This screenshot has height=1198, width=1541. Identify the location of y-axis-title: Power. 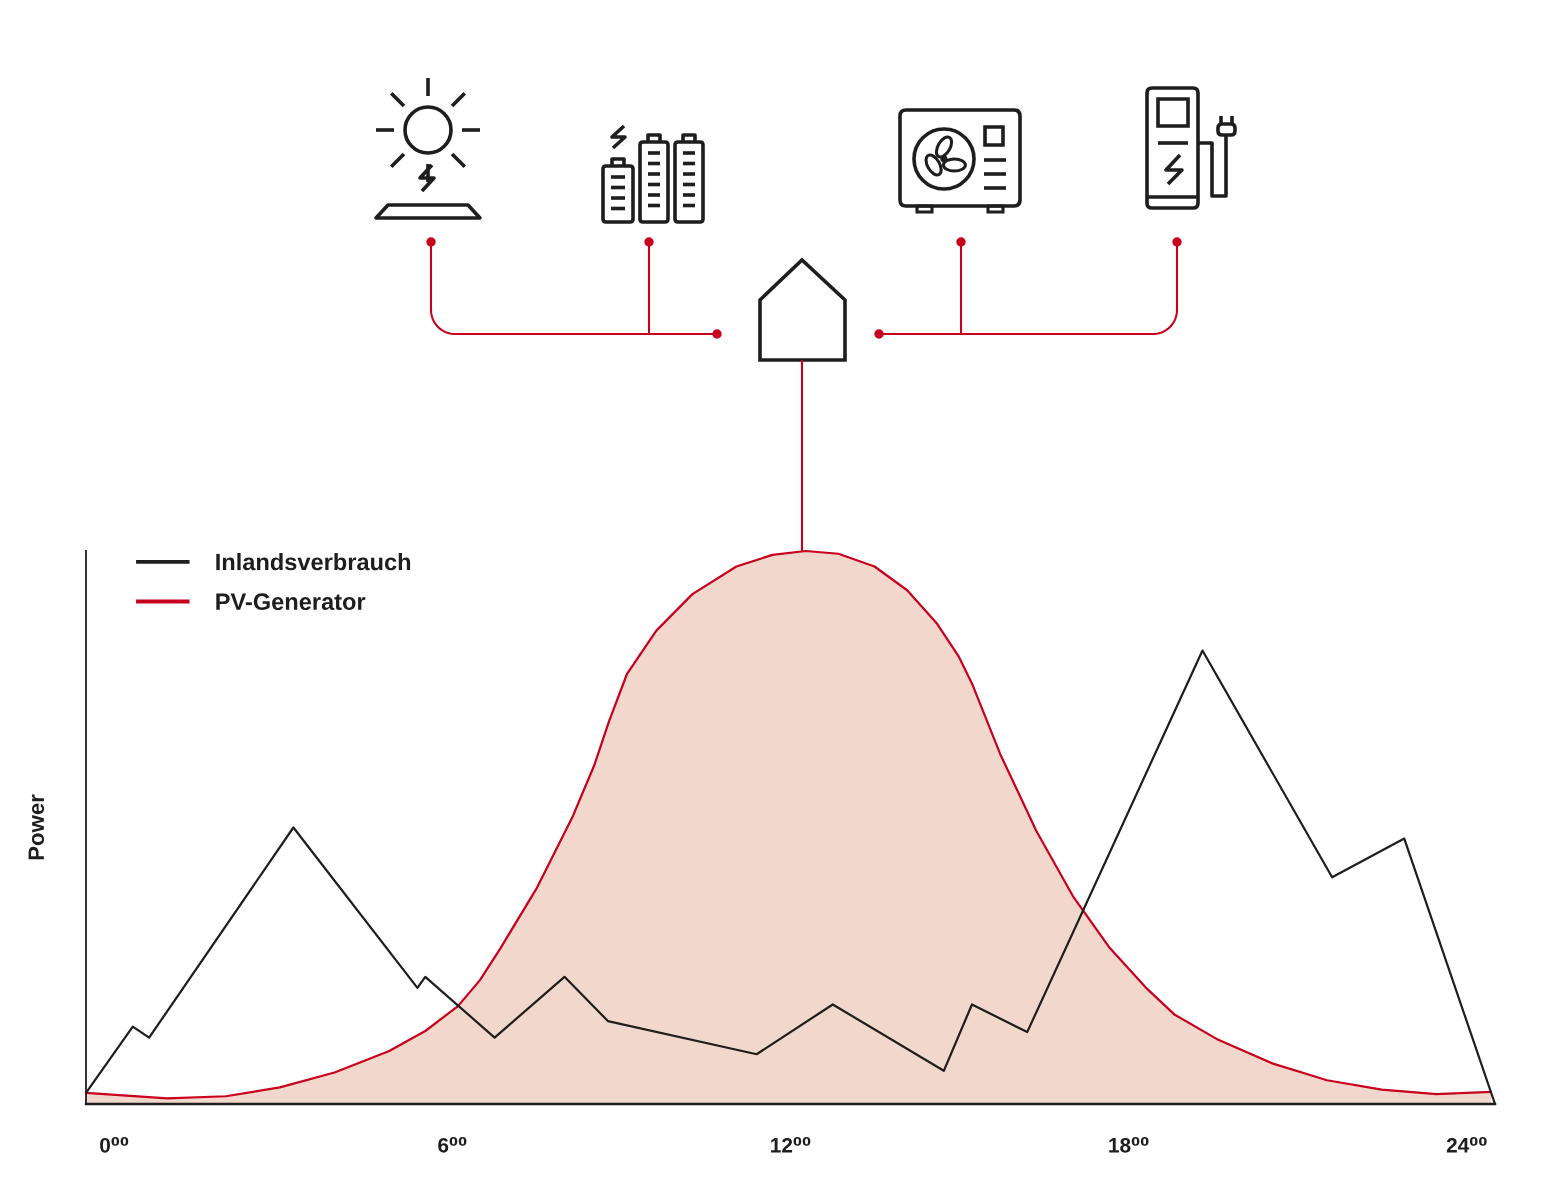
(36, 827).